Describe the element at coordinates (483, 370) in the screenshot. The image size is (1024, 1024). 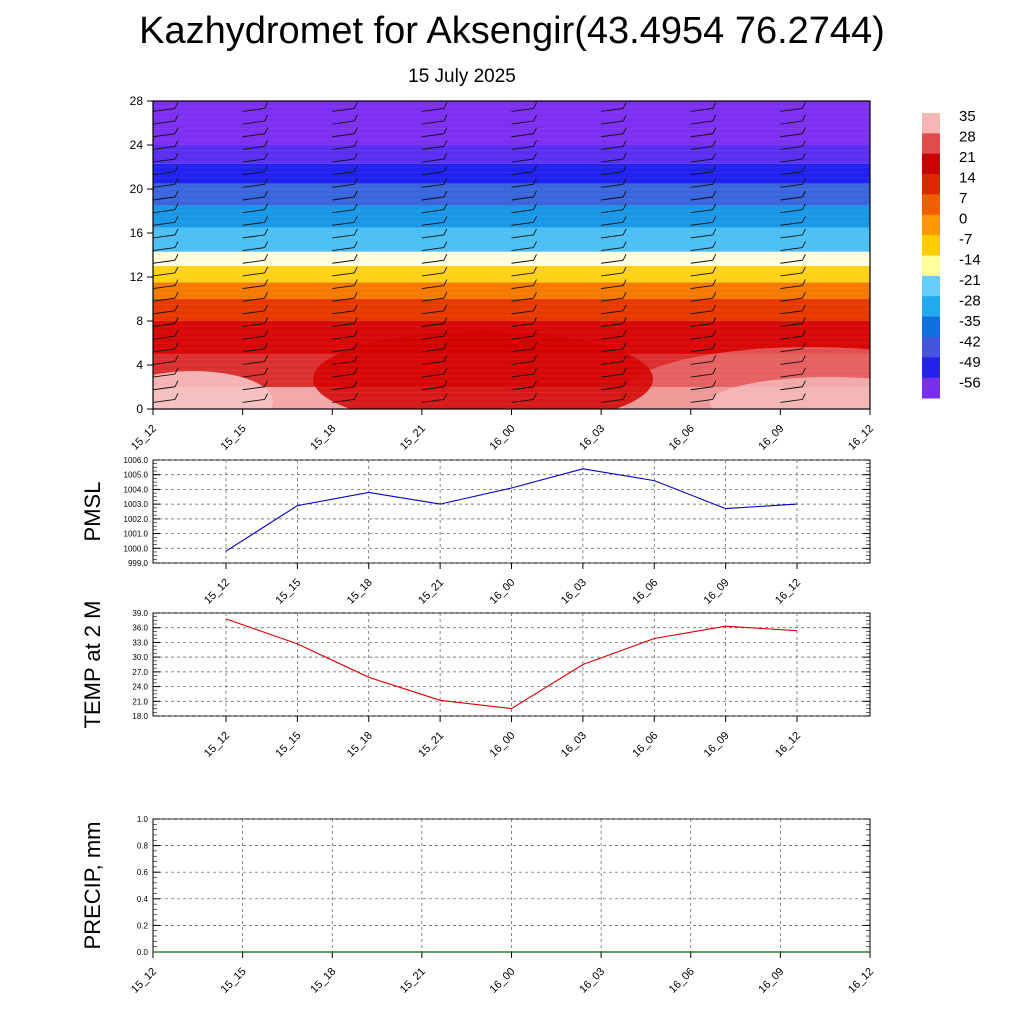
I see `heatmap-blob` at that location.